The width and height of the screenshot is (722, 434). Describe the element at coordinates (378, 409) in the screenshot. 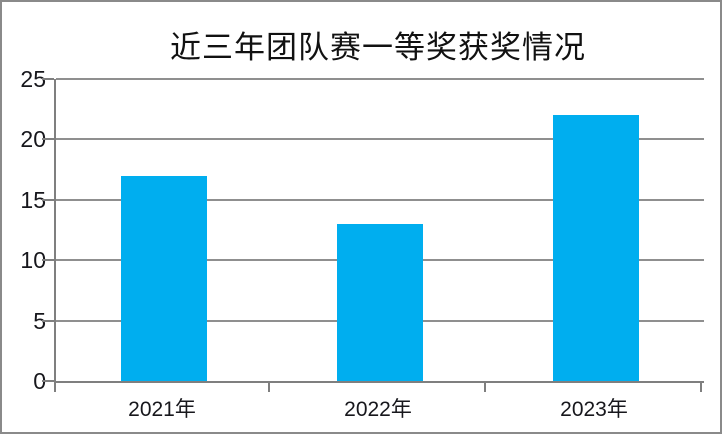

I see `x-axis-label-2022年: 2022年` at that location.